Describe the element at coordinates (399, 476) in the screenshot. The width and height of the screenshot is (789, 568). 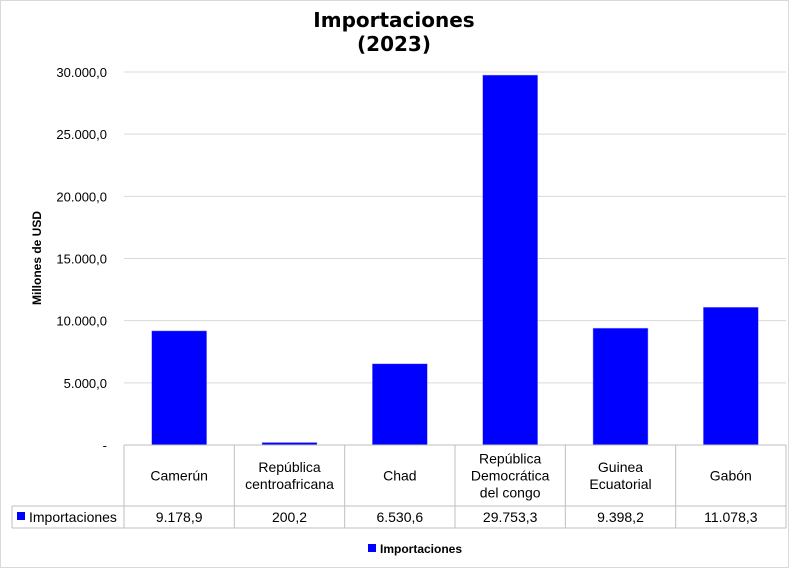
I see `category-label: Chad` at that location.